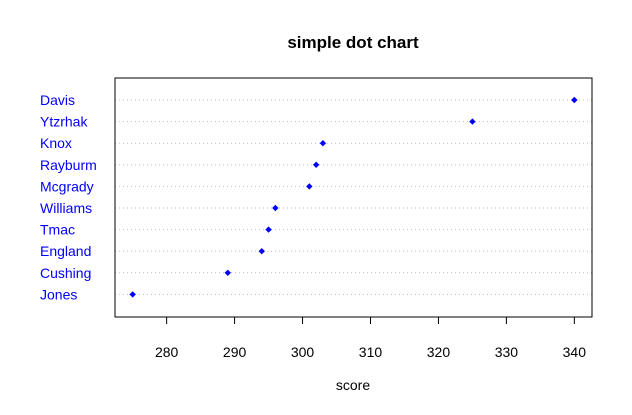 This screenshot has width=632, height=415. Describe the element at coordinates (67, 186) in the screenshot. I see `category-label: Mcgrady` at that location.